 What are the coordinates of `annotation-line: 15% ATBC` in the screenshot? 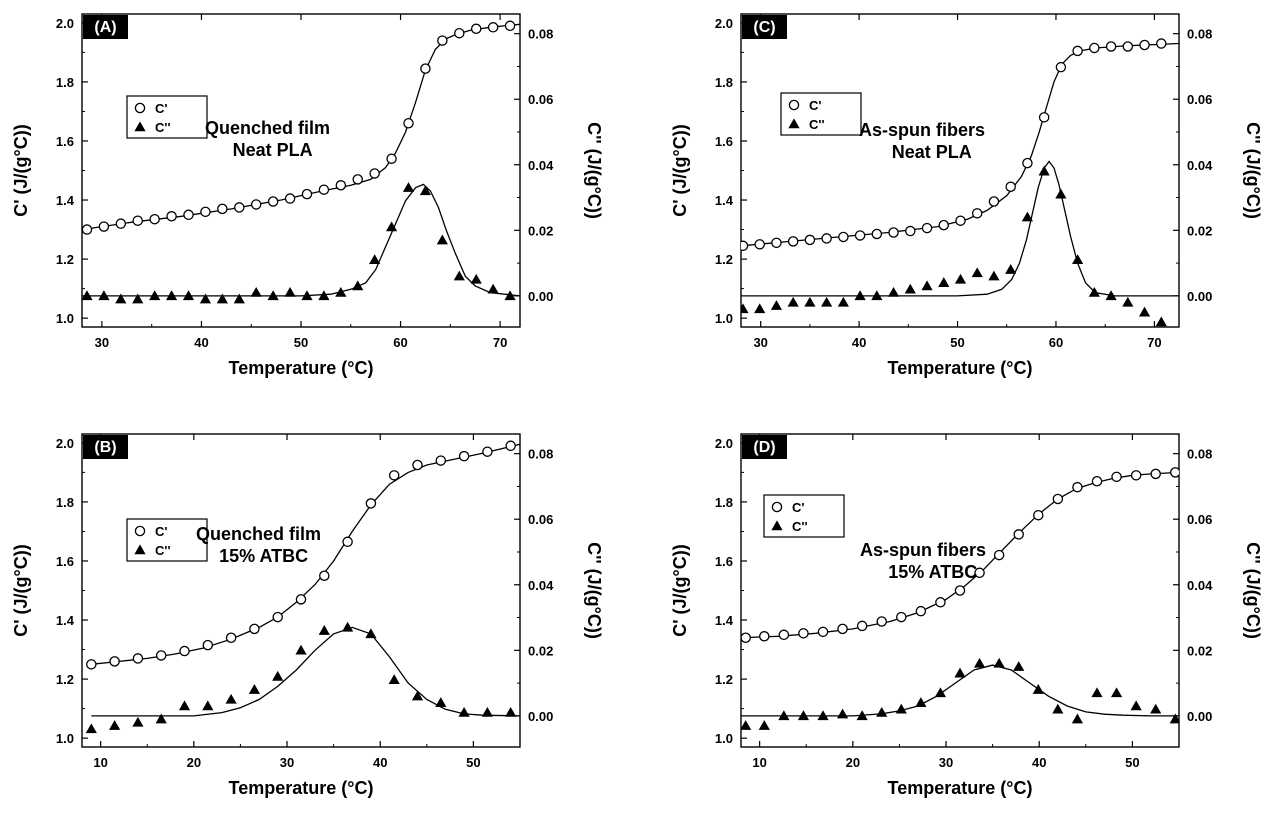 It's located at (932, 572).